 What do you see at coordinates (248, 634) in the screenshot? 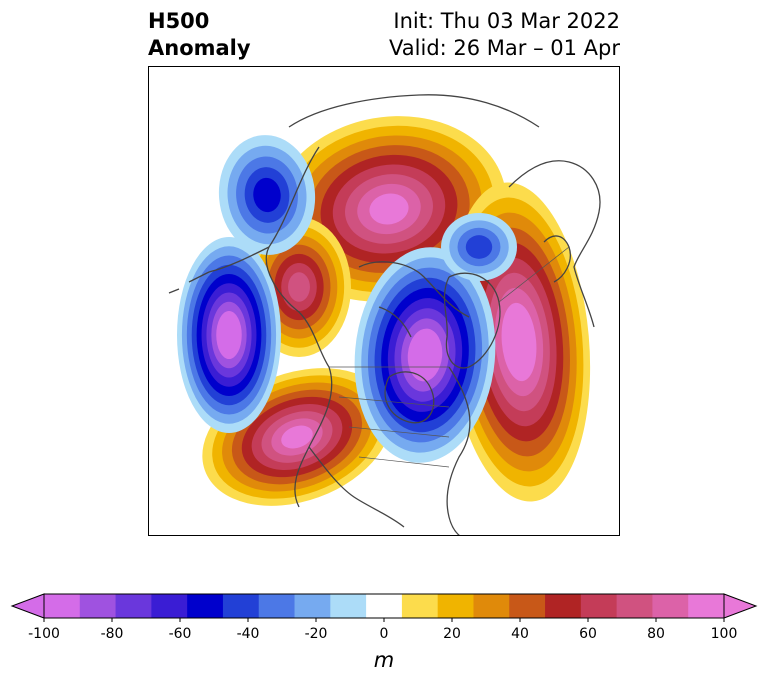
I see `colorbar-tick-label: -40` at bounding box center [248, 634].